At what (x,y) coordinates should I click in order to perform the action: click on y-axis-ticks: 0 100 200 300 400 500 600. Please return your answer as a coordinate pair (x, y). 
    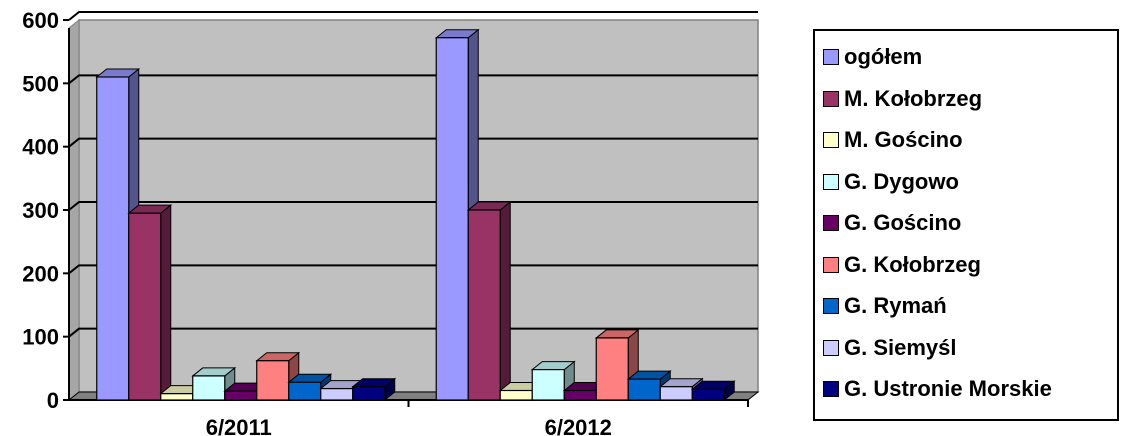
    Looking at the image, I should click on (45, 210).